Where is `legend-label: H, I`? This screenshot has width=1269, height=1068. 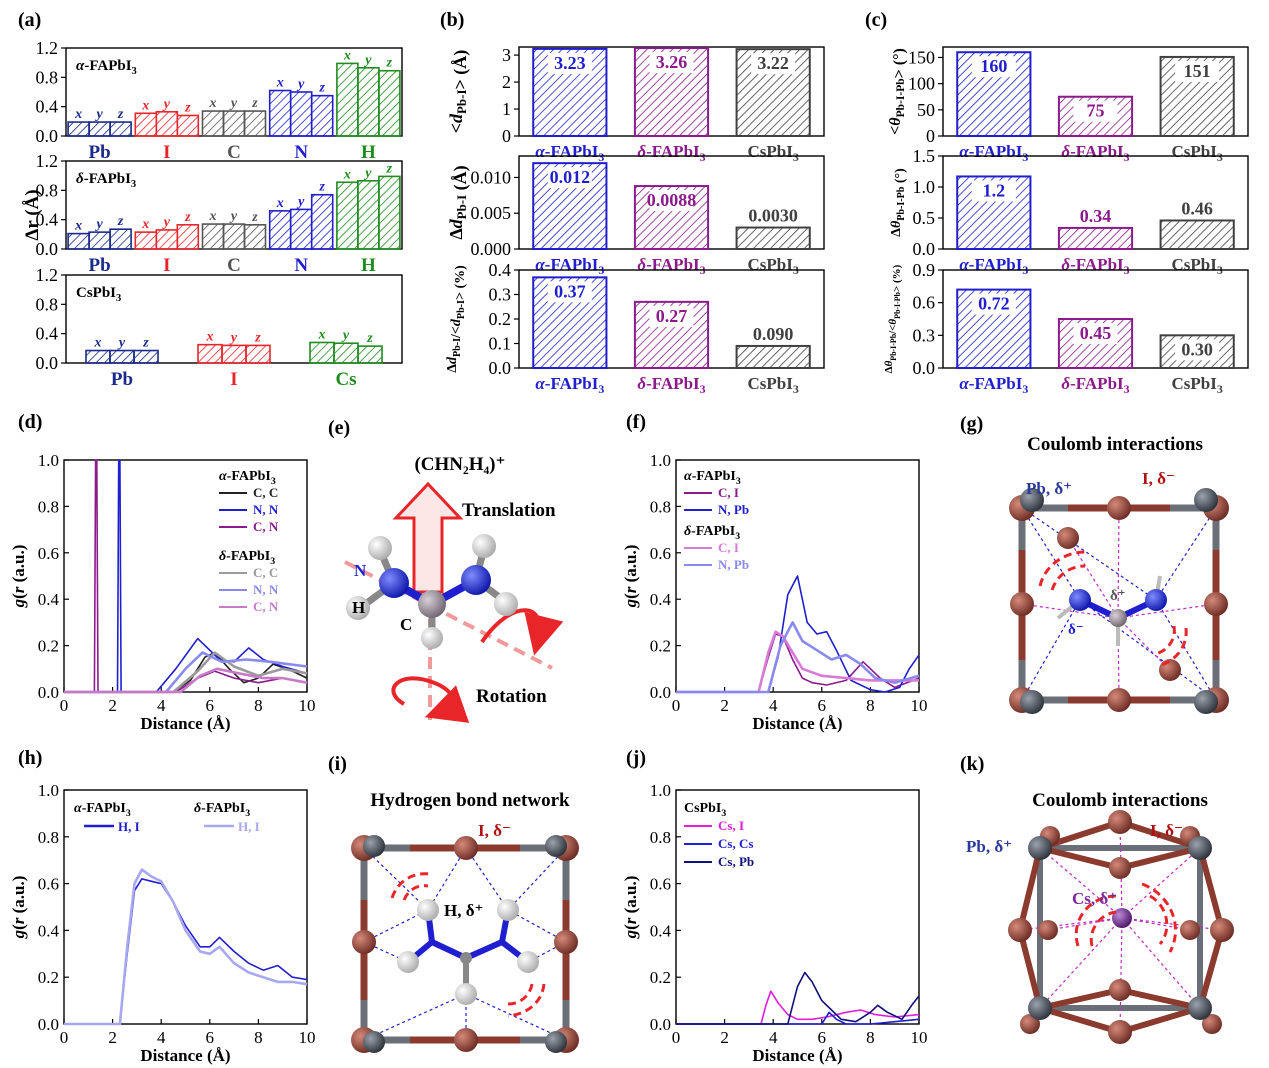 legend-label: H, I is located at coordinates (249, 826).